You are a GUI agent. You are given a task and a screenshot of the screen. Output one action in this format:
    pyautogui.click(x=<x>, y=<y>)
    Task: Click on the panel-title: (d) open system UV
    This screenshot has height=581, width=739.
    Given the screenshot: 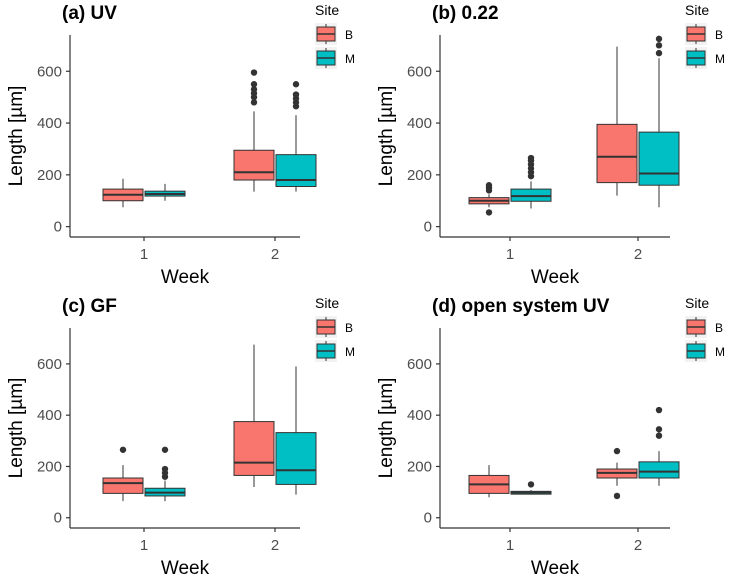 What is the action you would take?
    pyautogui.click(x=521, y=306)
    